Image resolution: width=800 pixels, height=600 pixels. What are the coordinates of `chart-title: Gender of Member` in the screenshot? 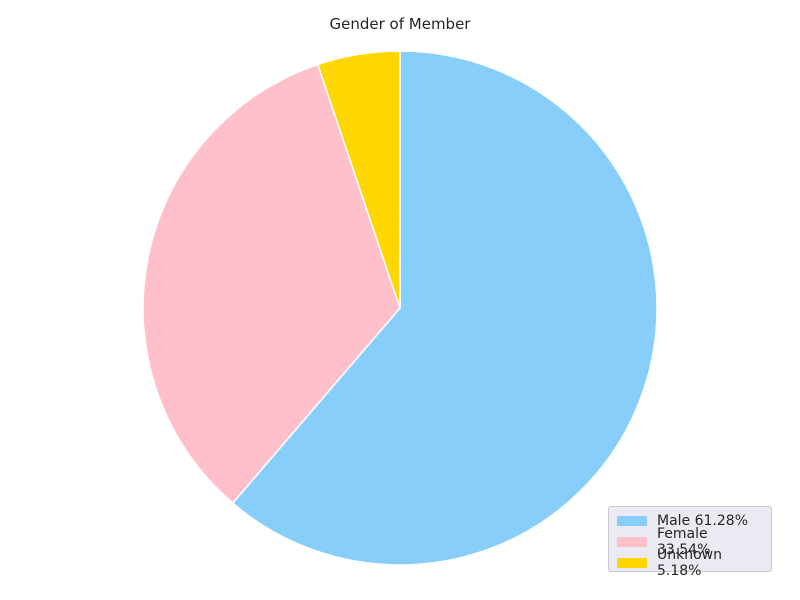 It's located at (400, 24).